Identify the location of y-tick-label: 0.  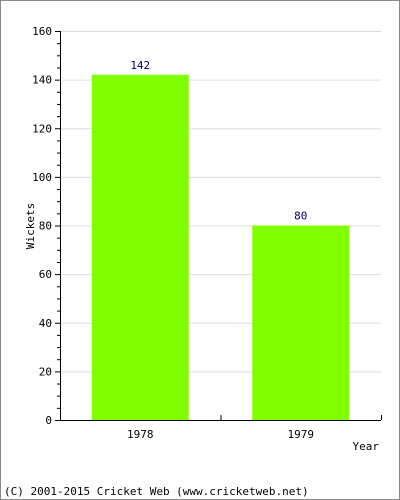
(48, 420).